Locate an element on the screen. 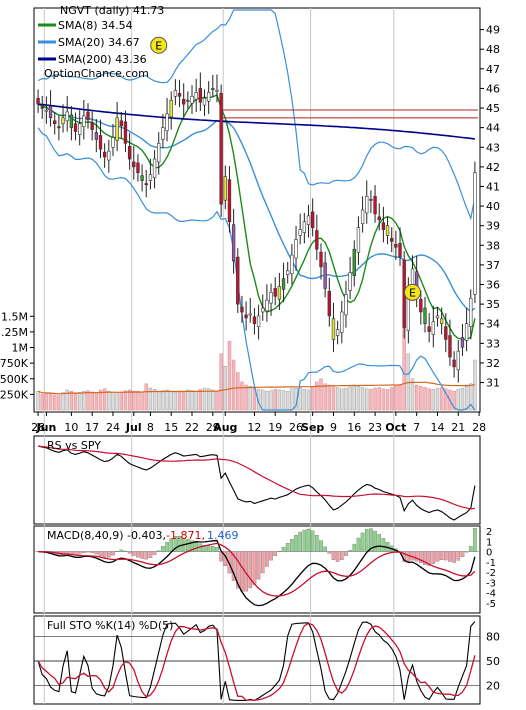 The width and height of the screenshot is (526, 710). stochastic-y-tick-label: 50 is located at coordinates (493, 661).